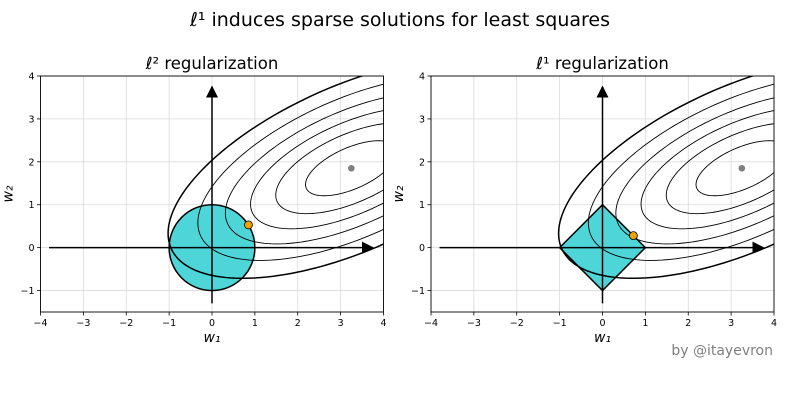  Describe the element at coordinates (212, 63) in the screenshot. I see `panel-title: ℓ² regularization` at that location.